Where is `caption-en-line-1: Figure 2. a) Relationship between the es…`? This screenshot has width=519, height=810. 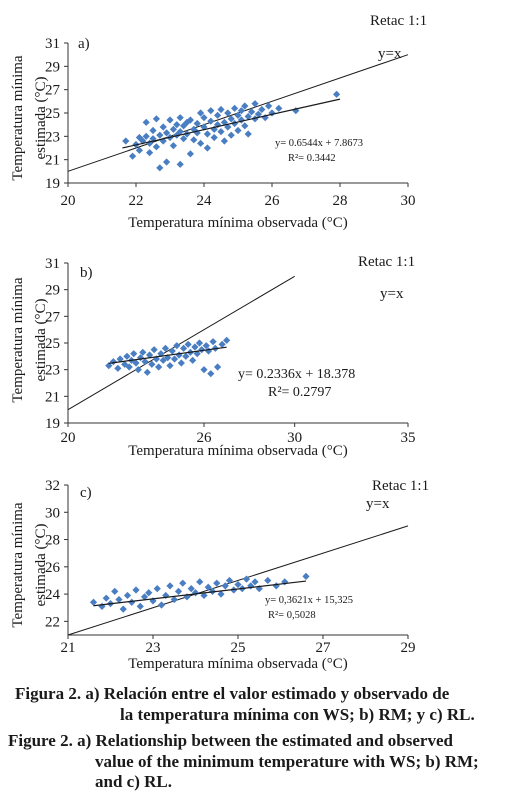
caption-en-line-1: Figure 2. a) Relationship between the es… is located at coordinates (230, 740).